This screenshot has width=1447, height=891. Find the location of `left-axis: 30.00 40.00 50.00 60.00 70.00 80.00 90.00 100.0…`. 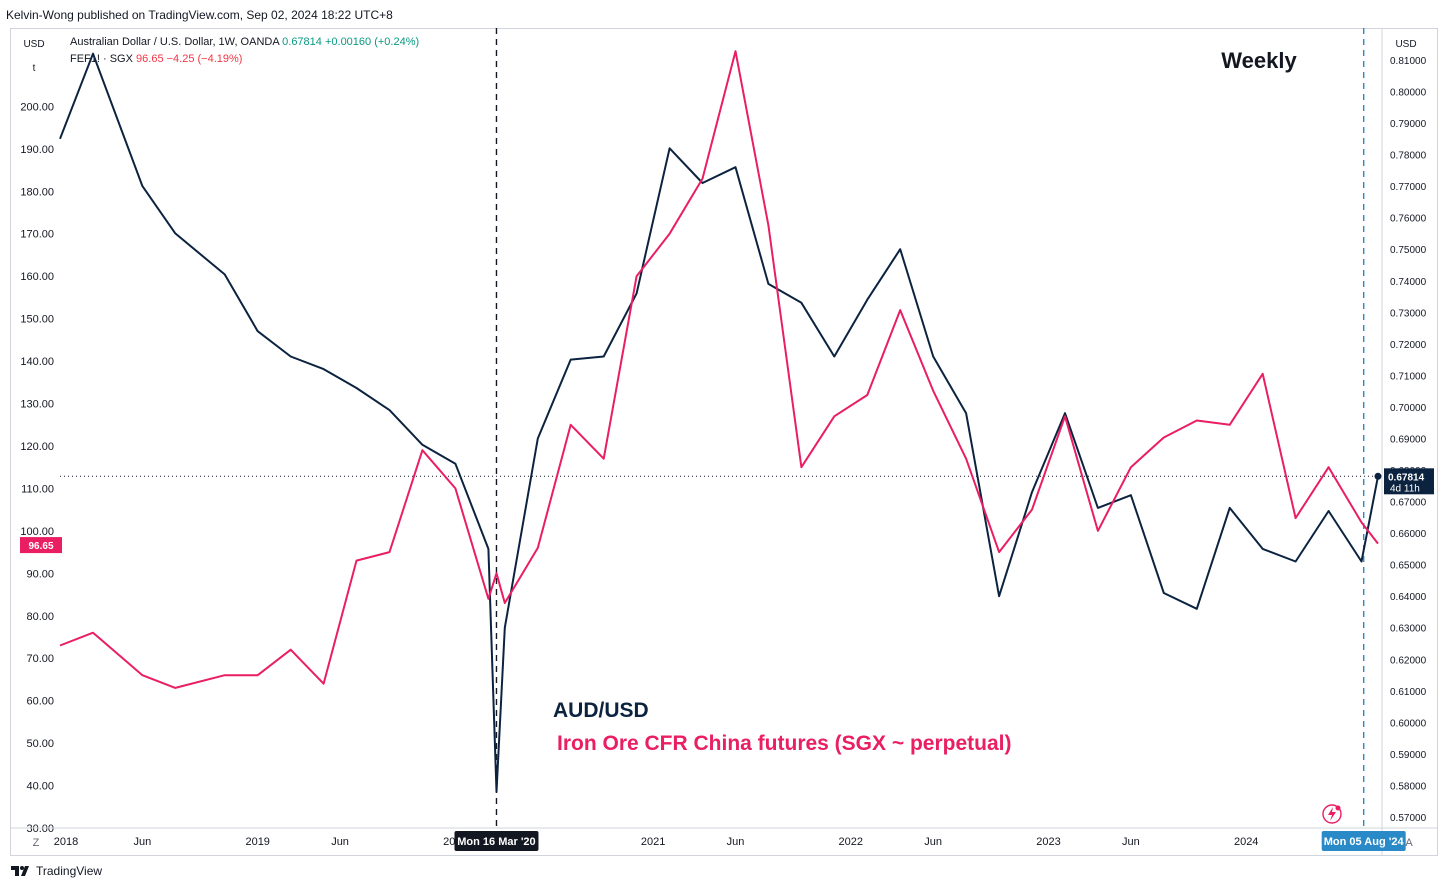

left-axis: 30.00 40.00 50.00 60.00 70.00 80.00 90.00 100.0… is located at coordinates (41, 468).